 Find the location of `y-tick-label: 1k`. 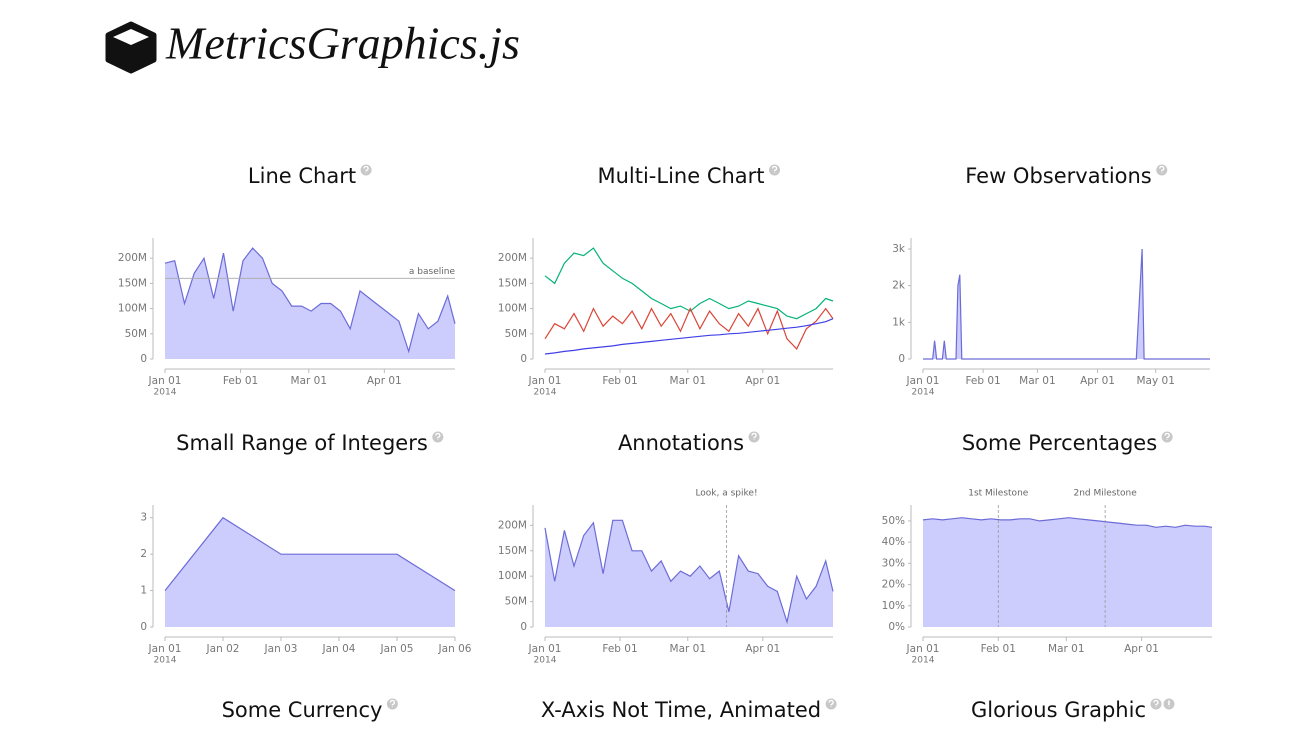

y-tick-label: 1k is located at coordinates (899, 322).